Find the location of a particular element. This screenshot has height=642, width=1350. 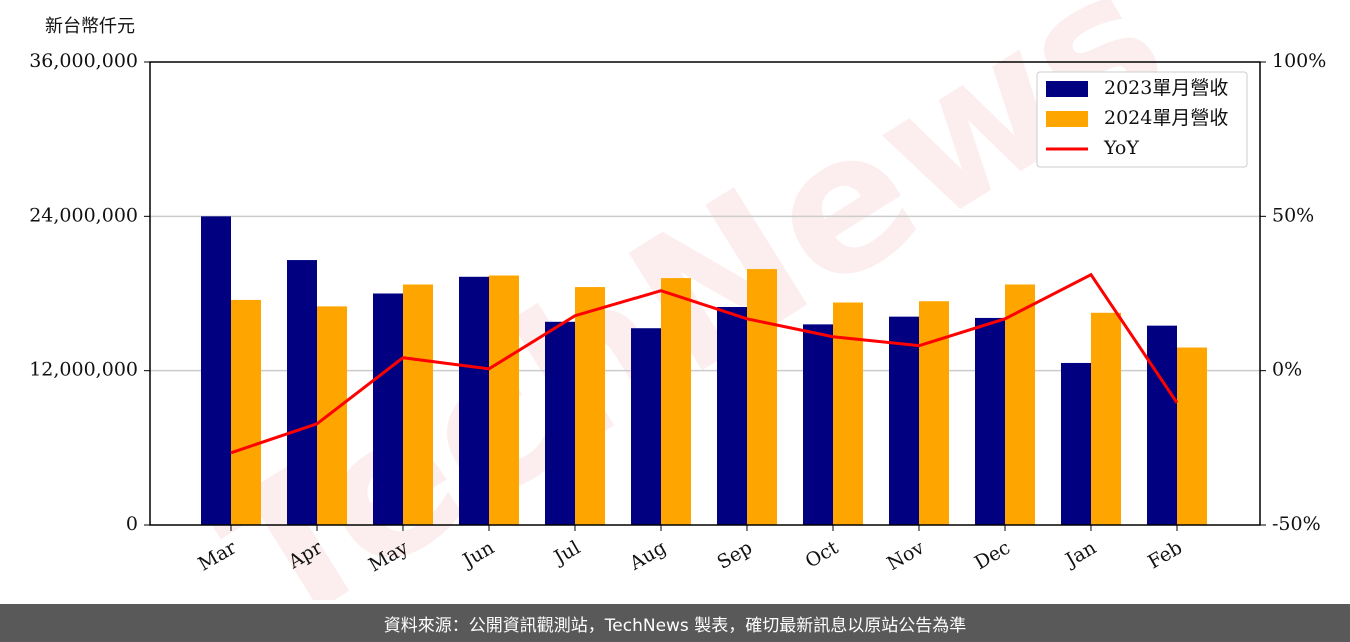

y2-tick-label: 100% is located at coordinates (1299, 61).